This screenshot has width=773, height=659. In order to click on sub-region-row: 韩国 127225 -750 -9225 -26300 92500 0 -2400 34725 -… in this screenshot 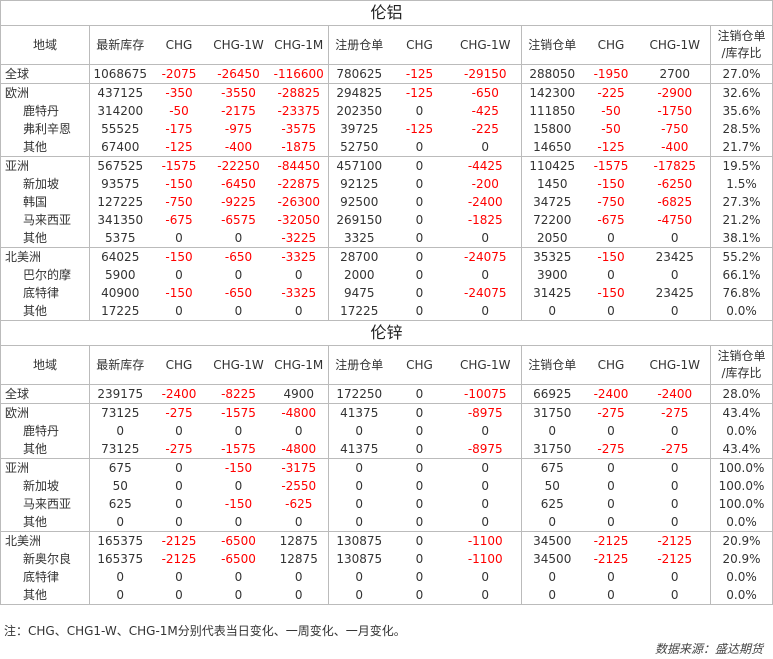, I will do `click(386, 202)`.